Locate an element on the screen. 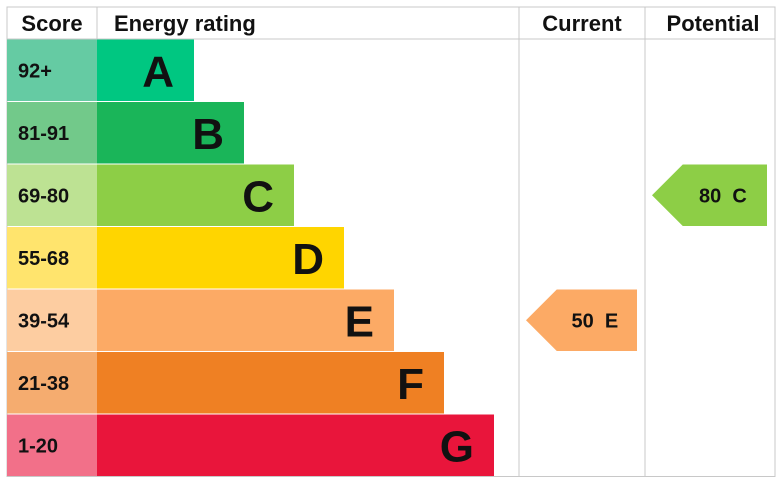  header-score: Score is located at coordinates (51, 23).